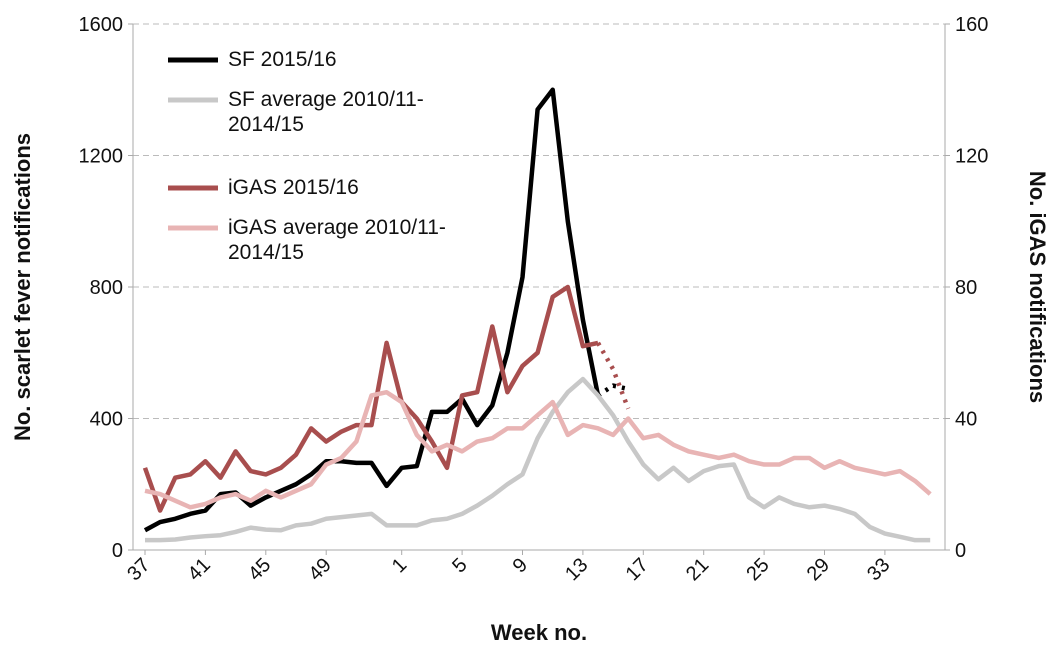 This screenshot has width=1047, height=648. What do you see at coordinates (101, 25) in the screenshot?
I see `y-tick-label: 1600` at bounding box center [101, 25].